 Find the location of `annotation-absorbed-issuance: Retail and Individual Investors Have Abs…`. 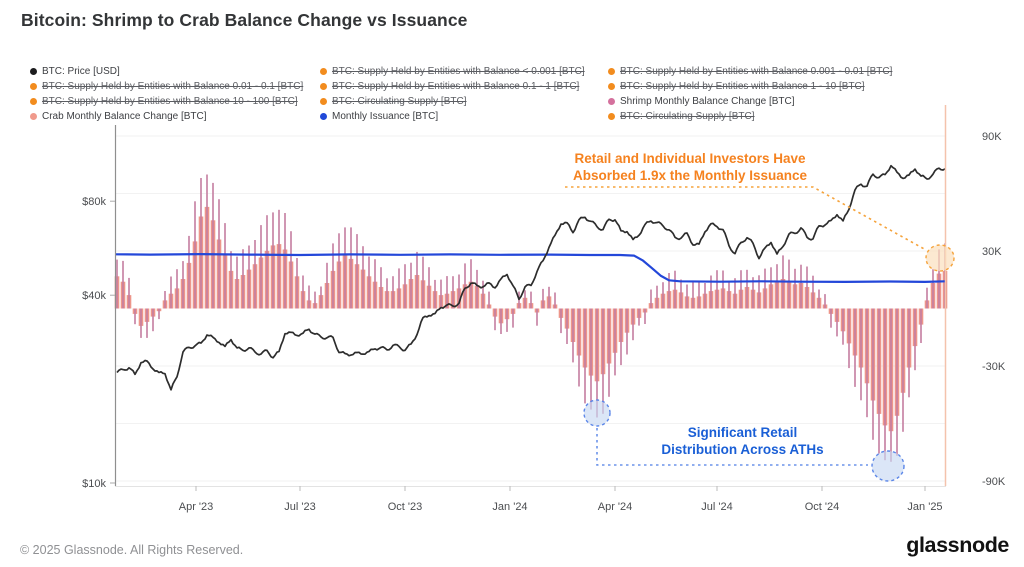

annotation-absorbed-issuance: Retail and Individual Investors Have Abs… is located at coordinates (690, 167).